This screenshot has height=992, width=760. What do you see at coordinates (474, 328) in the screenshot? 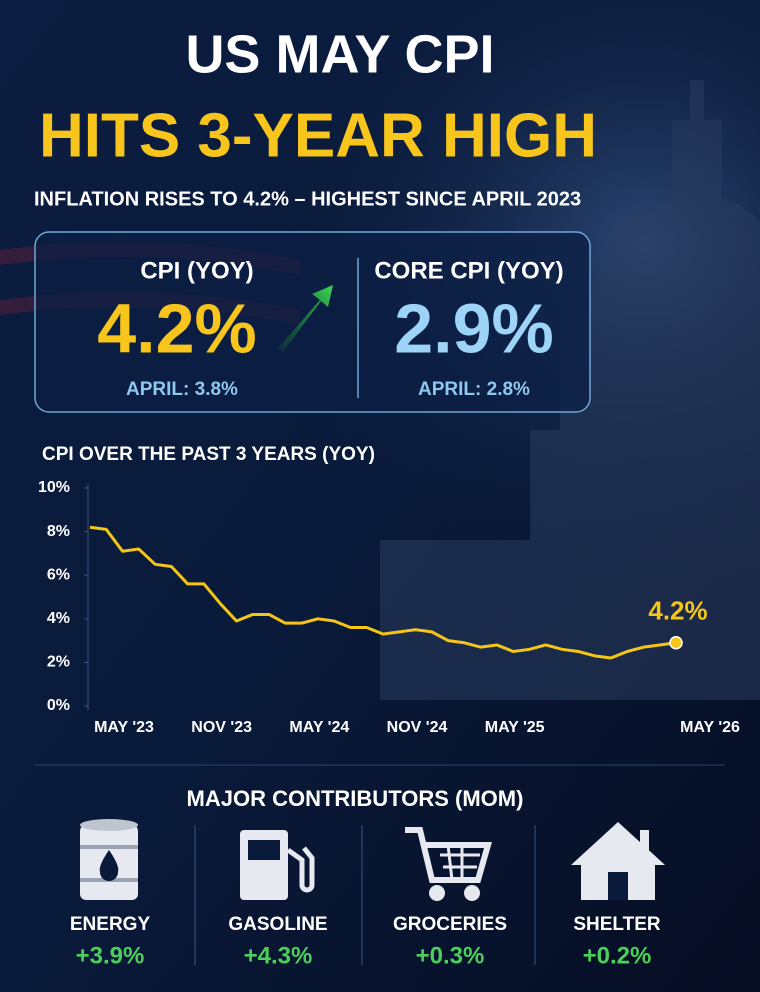
I see `stat-value: 2.9%` at bounding box center [474, 328].